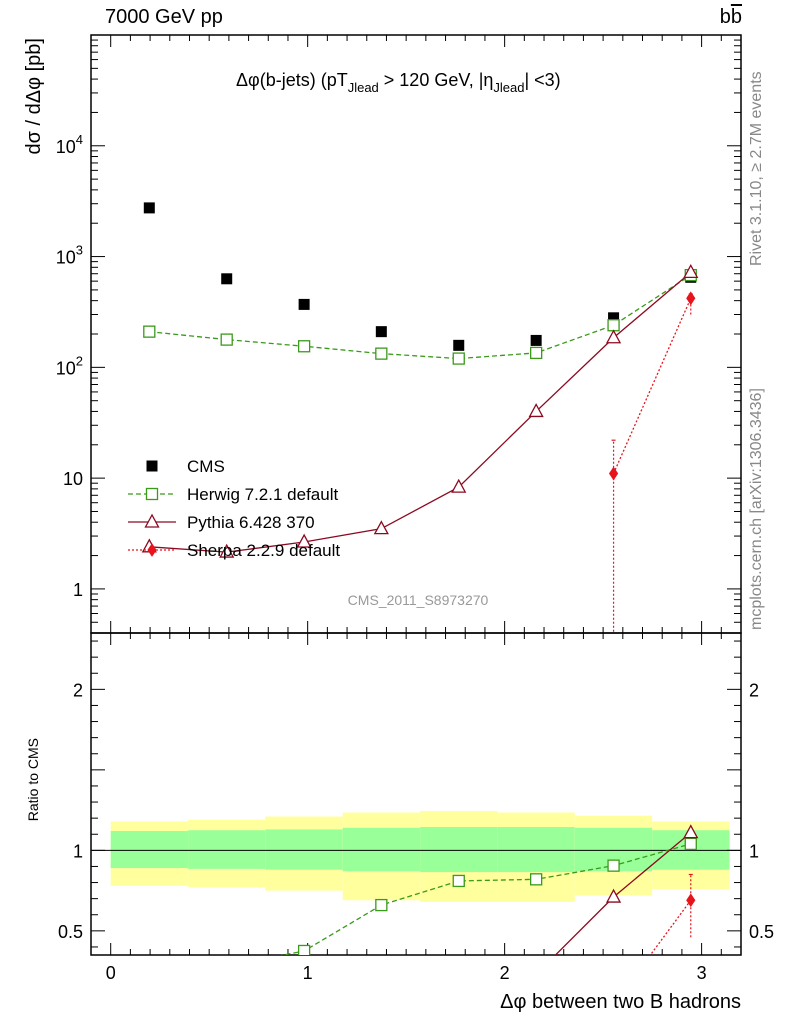 The width and height of the screenshot is (786, 1024). Describe the element at coordinates (73, 479) in the screenshot. I see `y-tick-label: 10` at that location.